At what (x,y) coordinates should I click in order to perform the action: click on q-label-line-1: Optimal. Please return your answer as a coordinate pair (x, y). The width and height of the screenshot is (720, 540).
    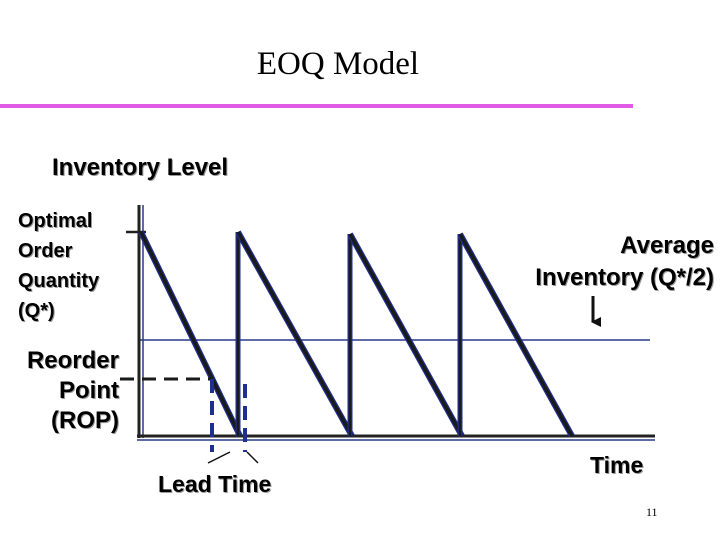
    Looking at the image, I should click on (55, 221).